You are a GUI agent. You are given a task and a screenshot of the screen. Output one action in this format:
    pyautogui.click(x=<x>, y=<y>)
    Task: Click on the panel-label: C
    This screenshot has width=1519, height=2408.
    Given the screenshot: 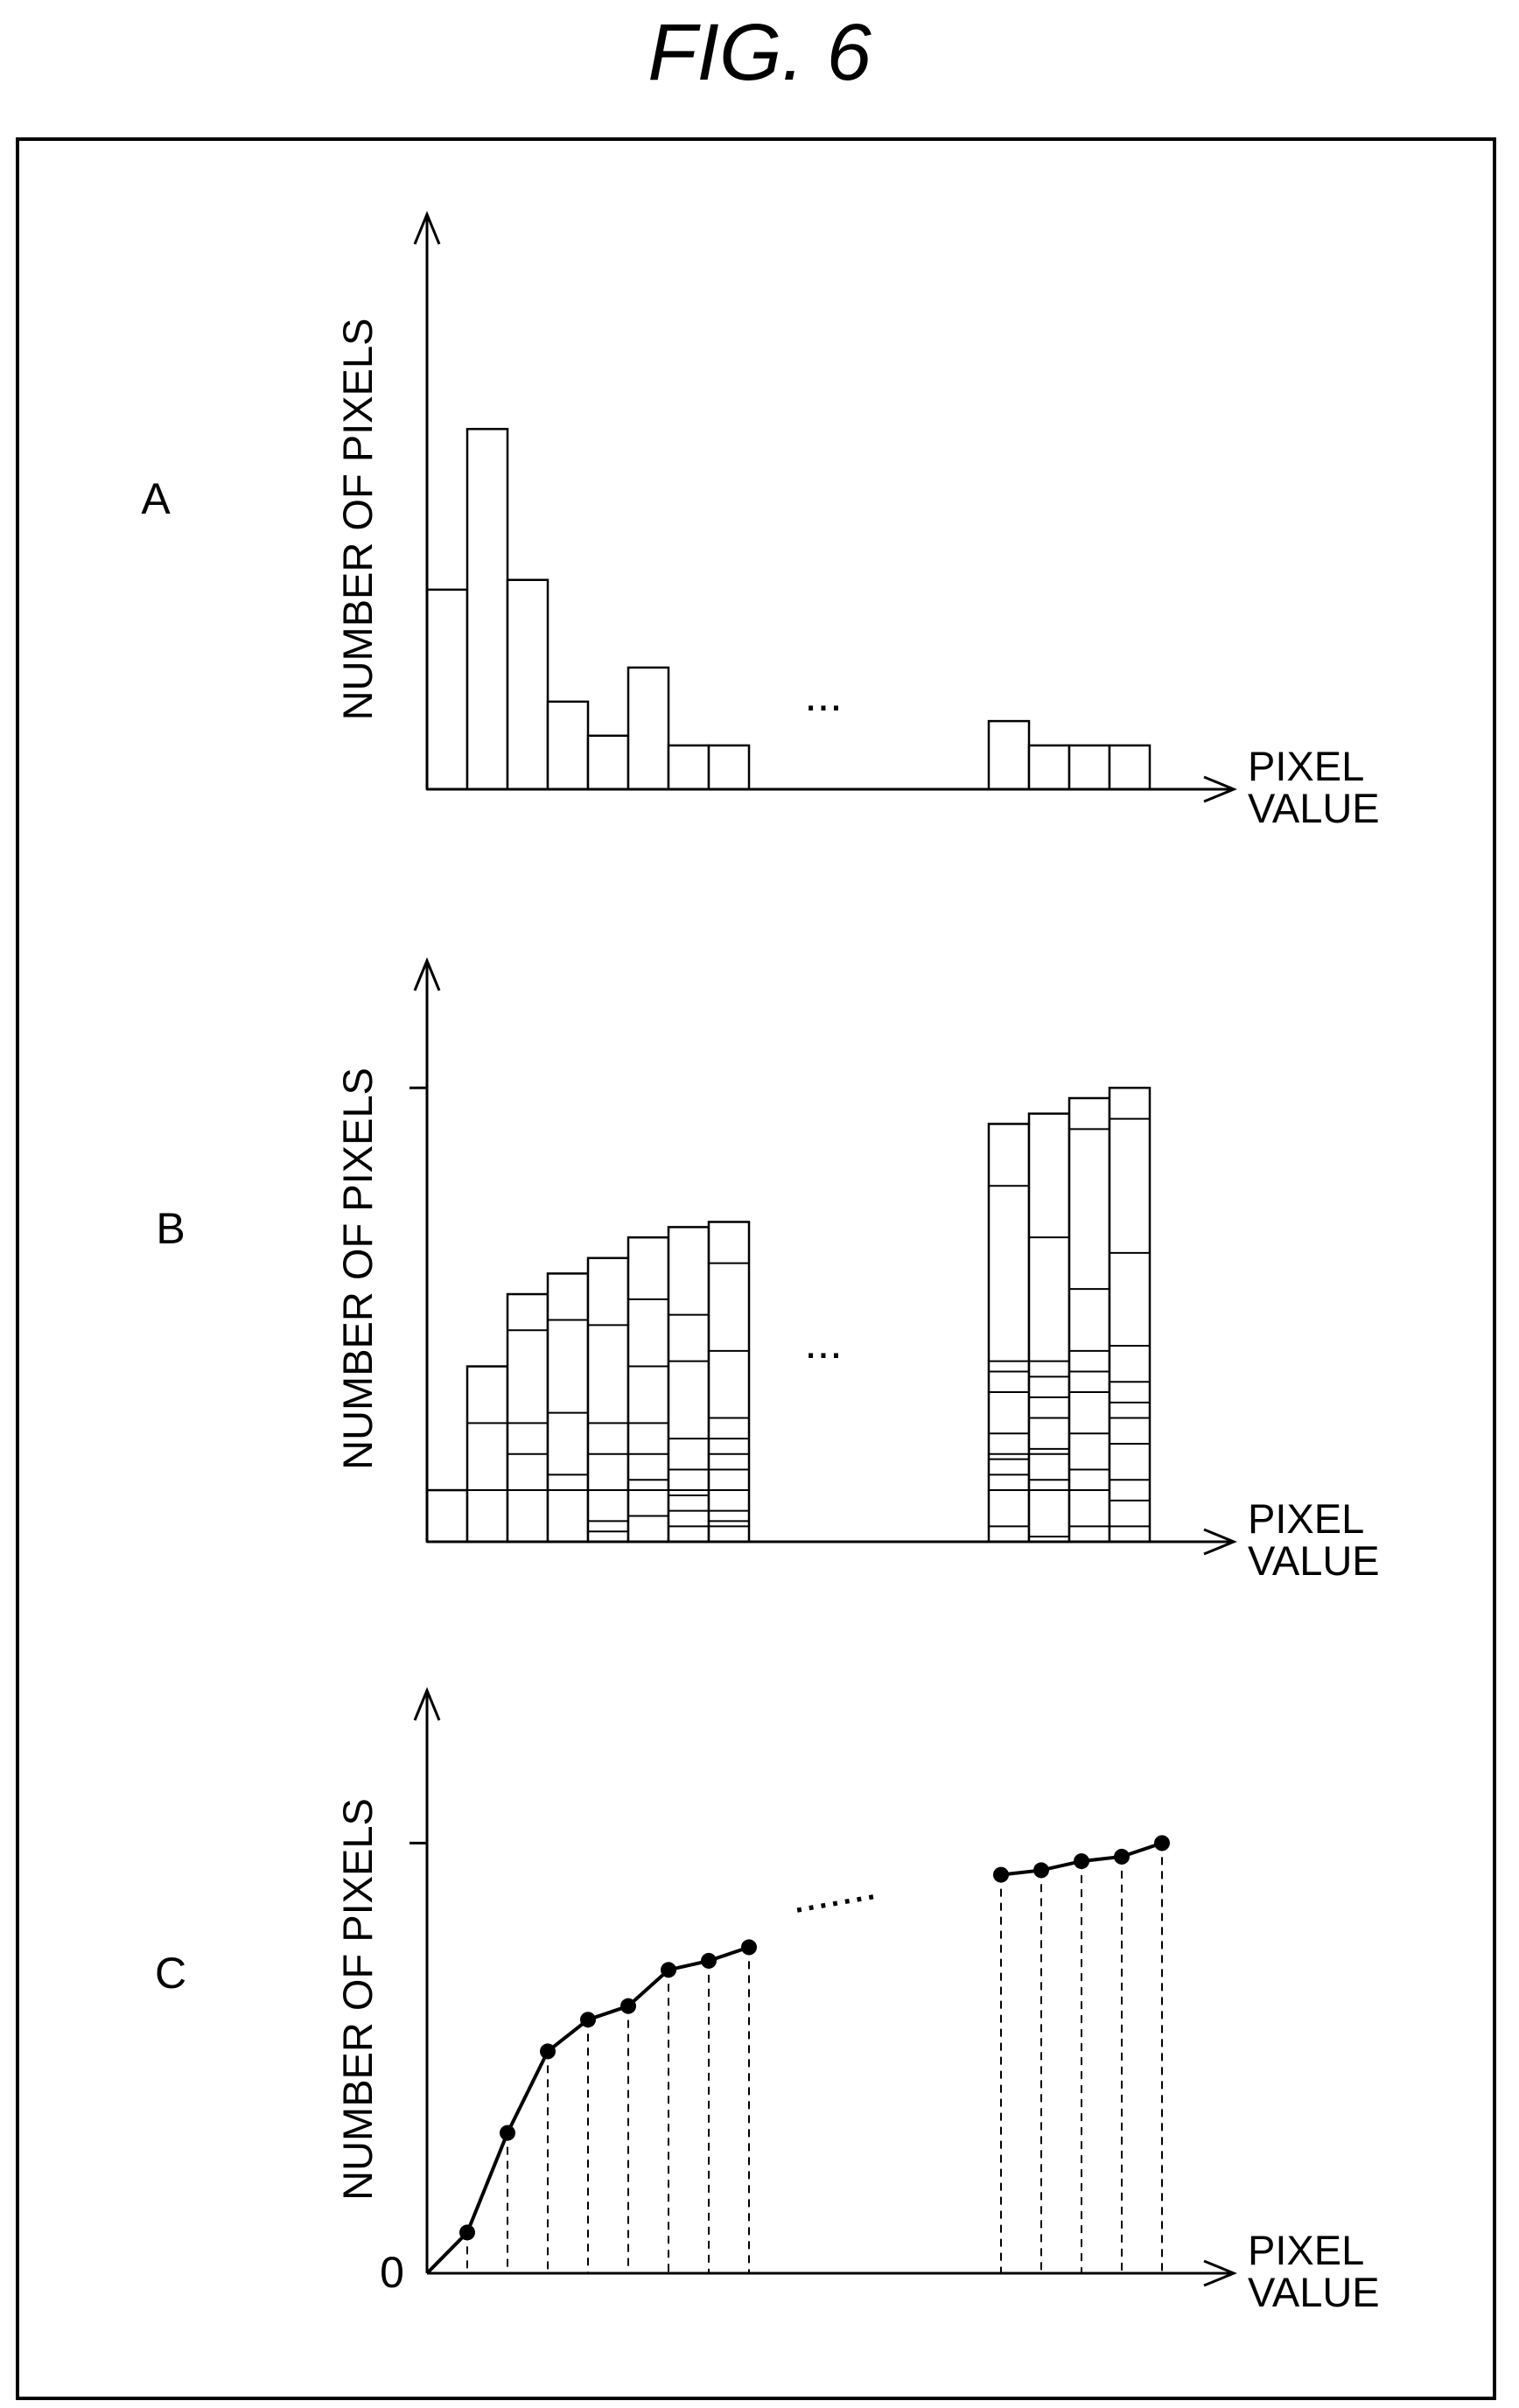 What is the action you would take?
    pyautogui.click(x=170, y=1973)
    